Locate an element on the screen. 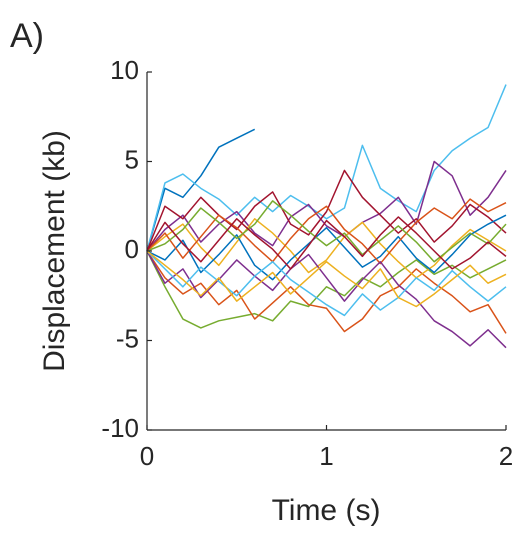 The width and height of the screenshot is (516, 536). x-tick-label: 0 is located at coordinates (147, 456).